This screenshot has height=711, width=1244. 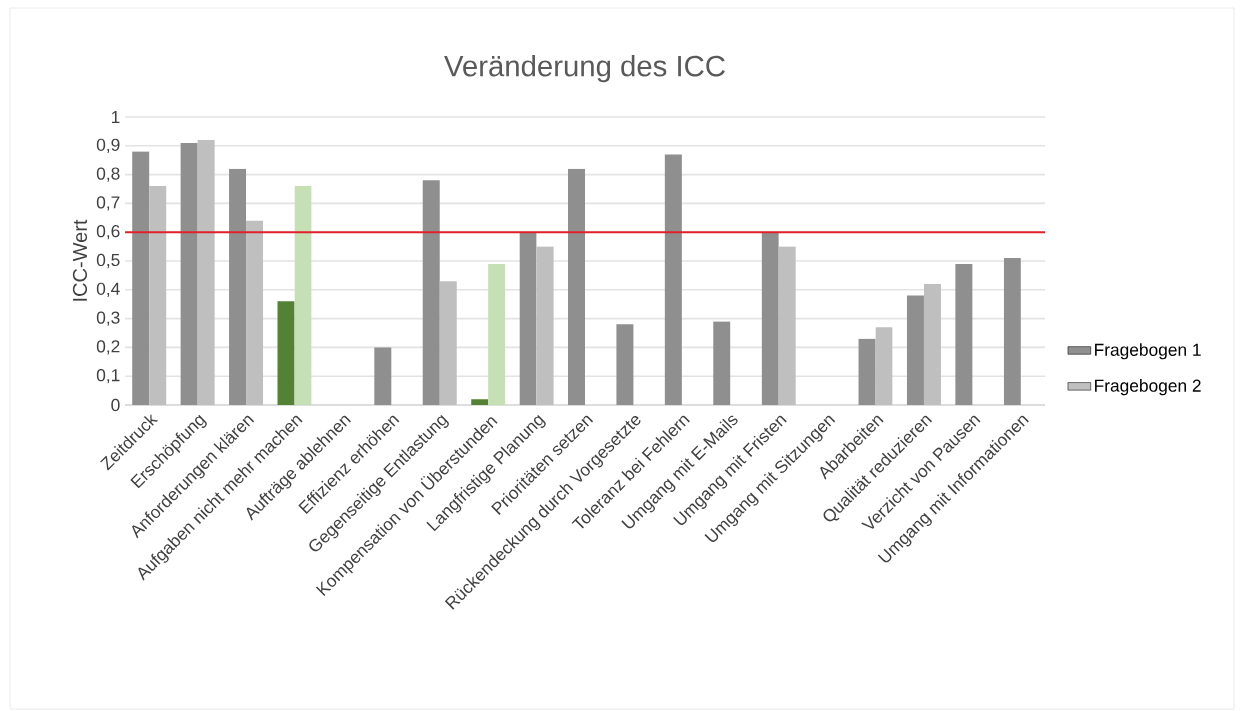 What do you see at coordinates (115, 405) in the screenshot?
I see `y-tick-label: 0` at bounding box center [115, 405].